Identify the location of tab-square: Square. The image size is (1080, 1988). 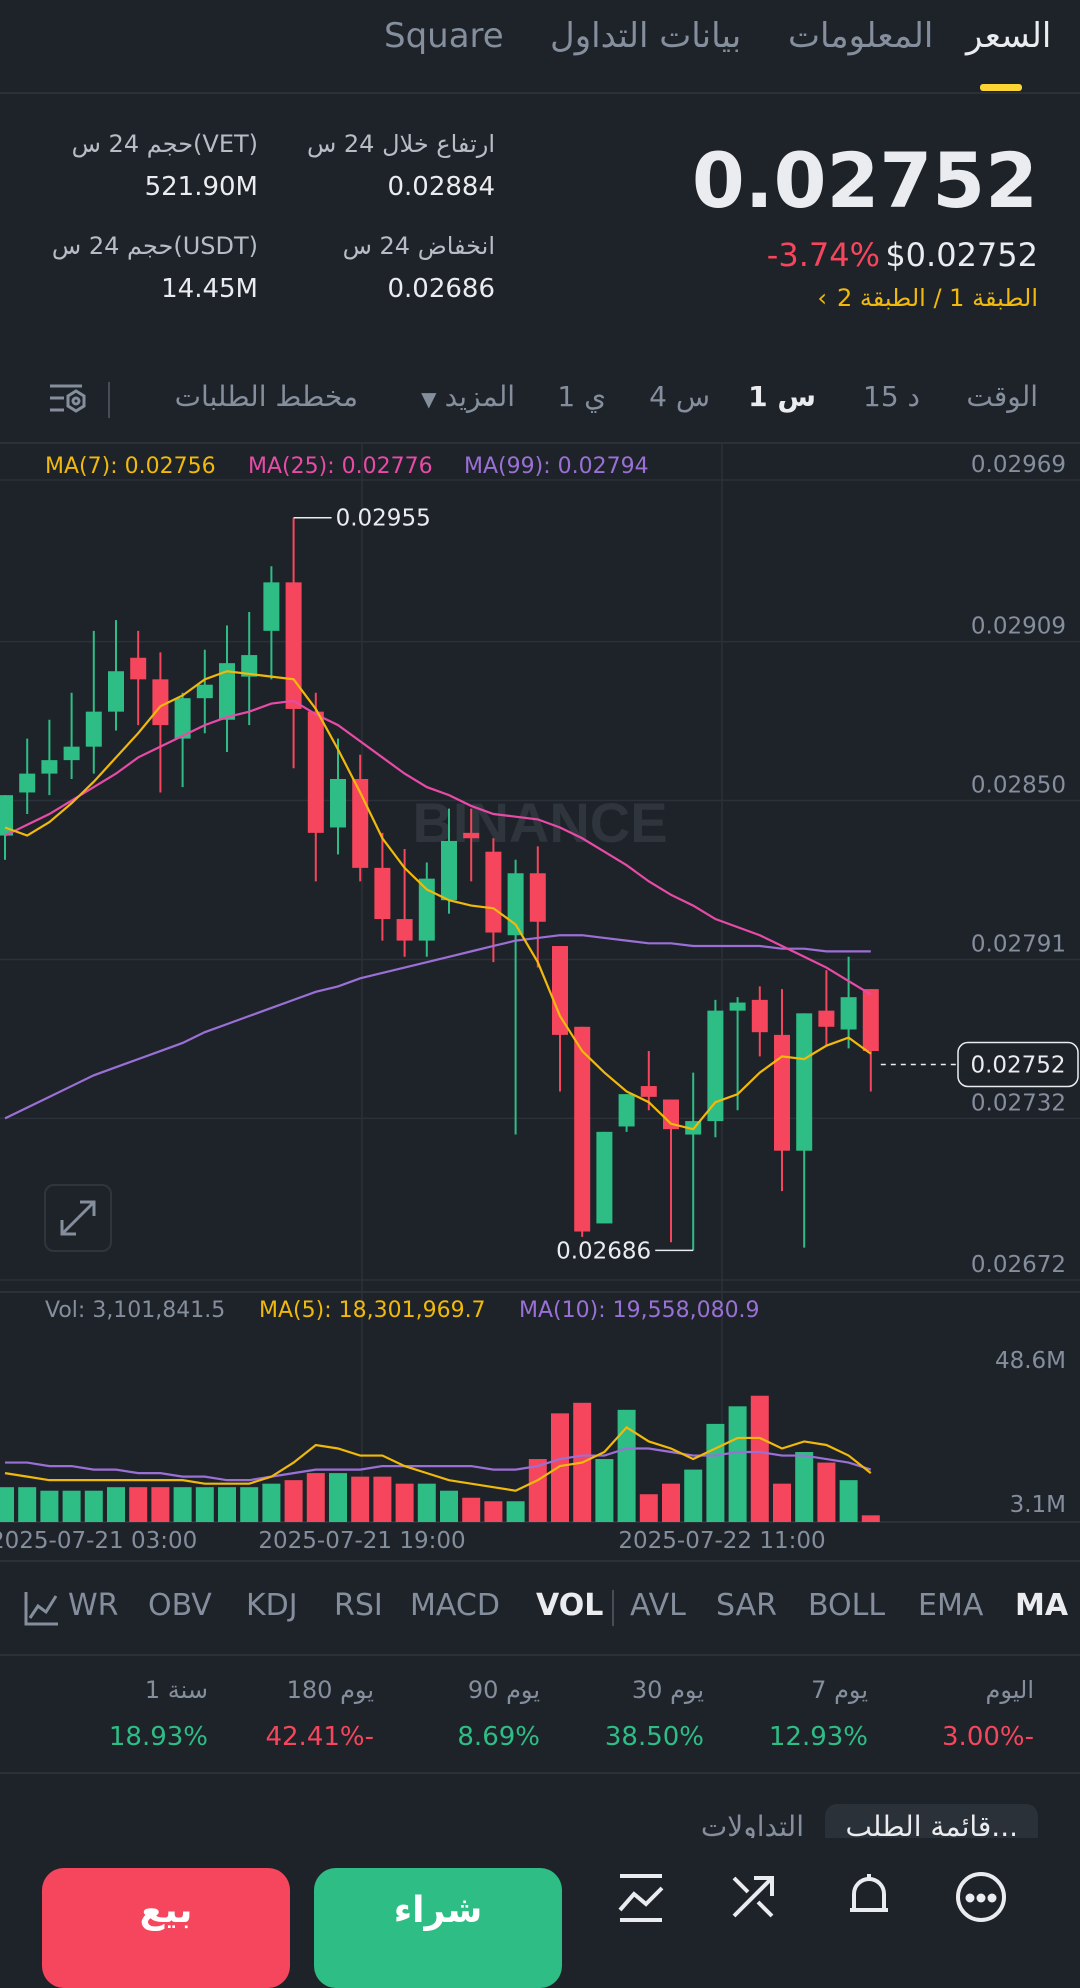
(444, 36).